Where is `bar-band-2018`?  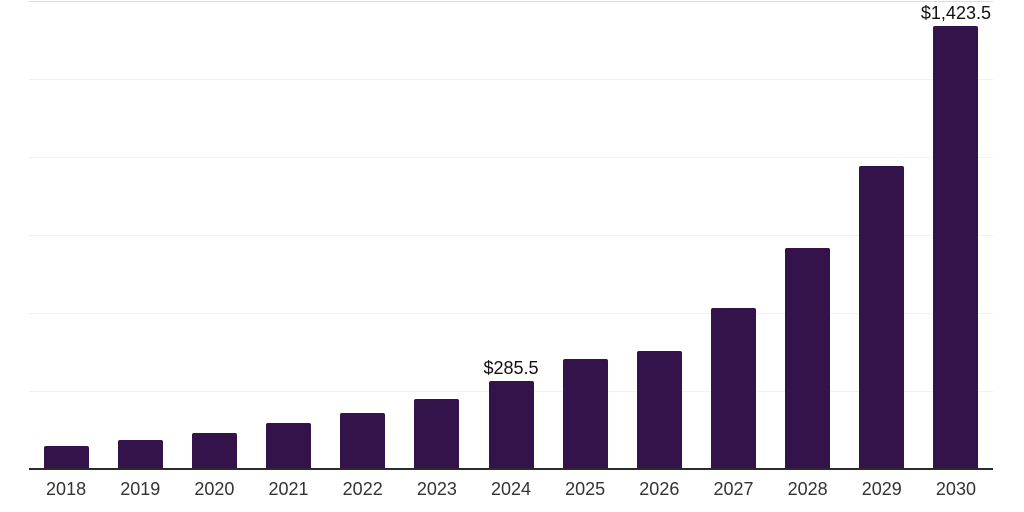
bar-band-2018 is located at coordinates (66, 236).